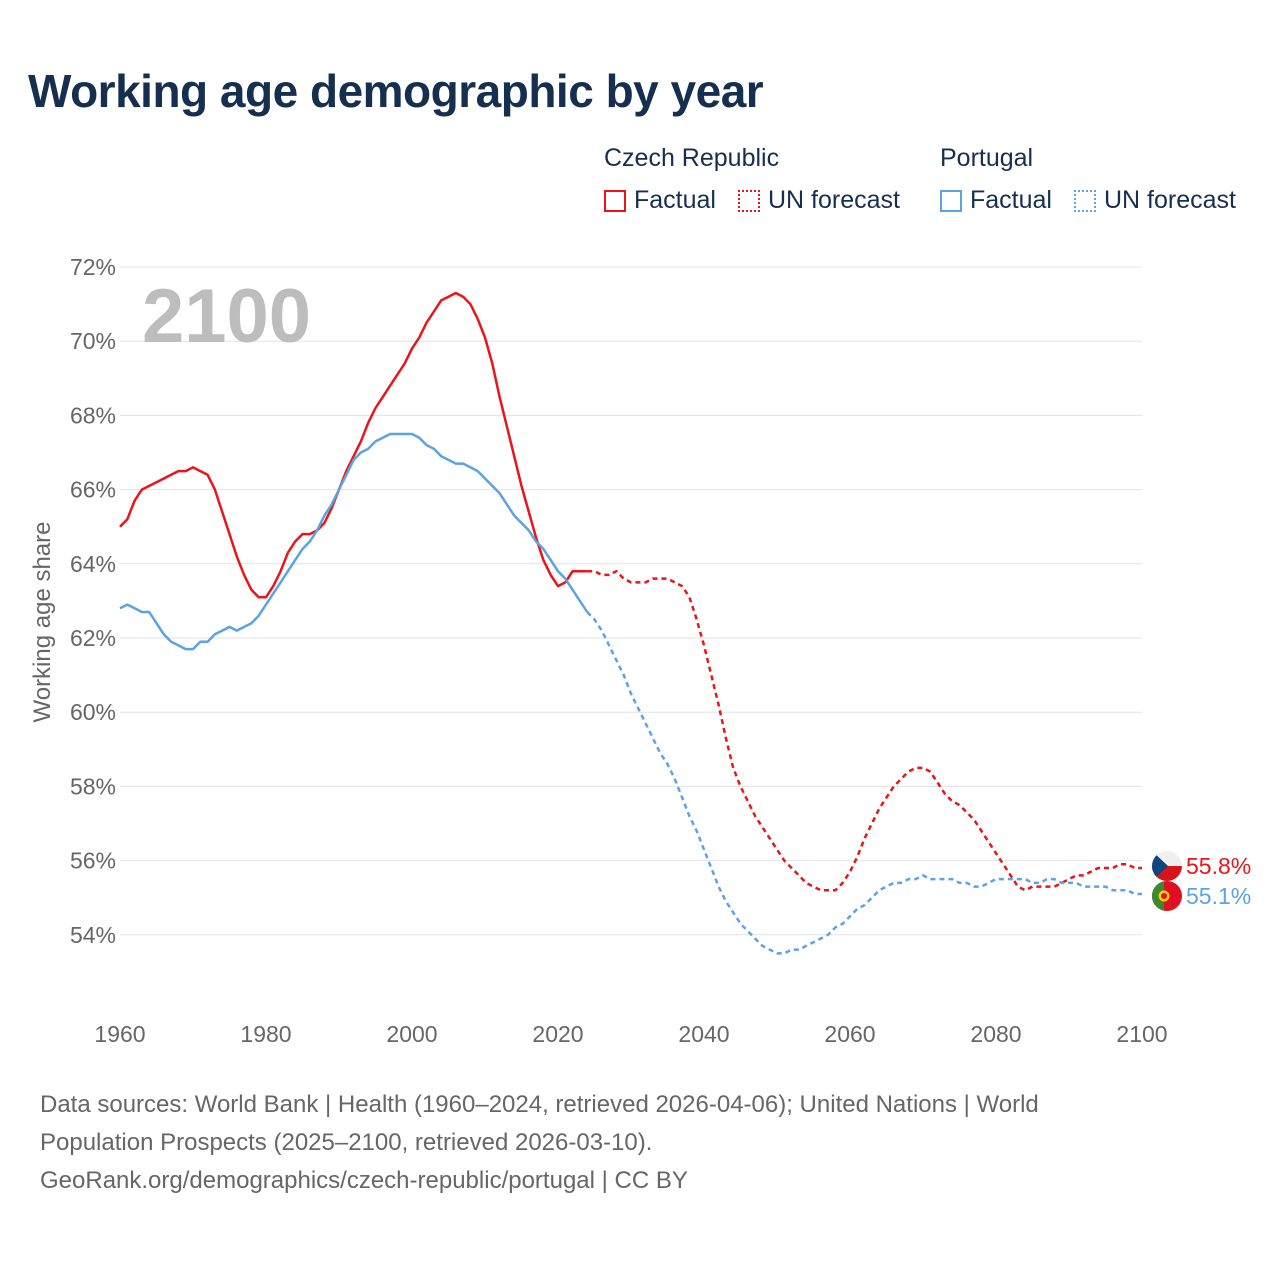  Describe the element at coordinates (987, 158) in the screenshot. I see `legend-group-portugal: Portugal` at that location.